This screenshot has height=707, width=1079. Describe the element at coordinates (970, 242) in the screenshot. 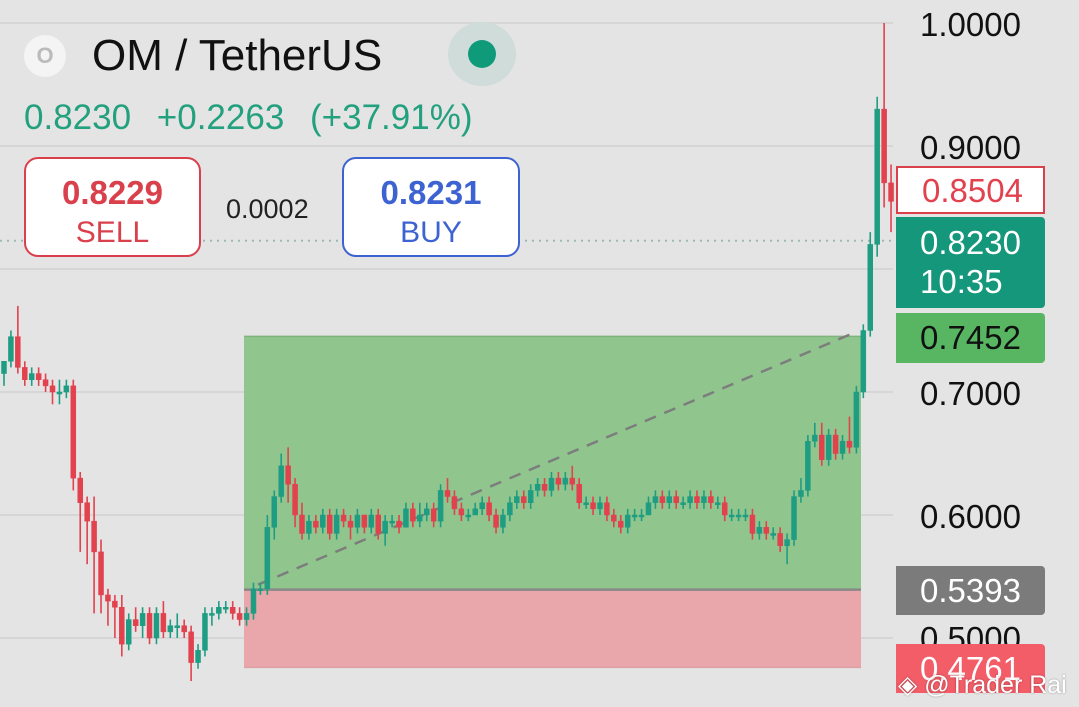

I see `last-price-value: 0.8230` at that location.